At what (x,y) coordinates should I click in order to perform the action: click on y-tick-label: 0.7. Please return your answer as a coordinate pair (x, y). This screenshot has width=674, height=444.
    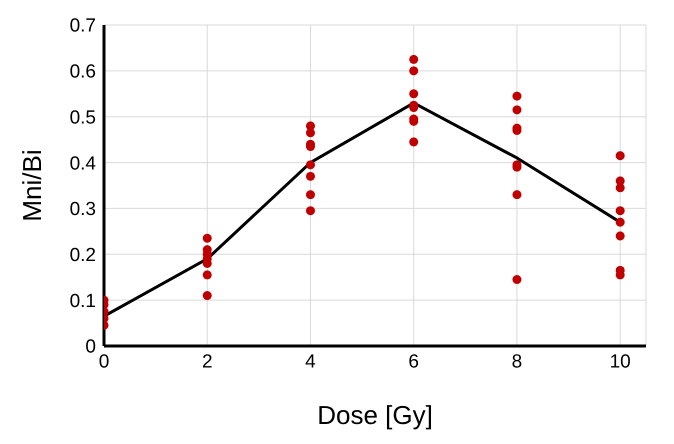
    Looking at the image, I should click on (83, 26).